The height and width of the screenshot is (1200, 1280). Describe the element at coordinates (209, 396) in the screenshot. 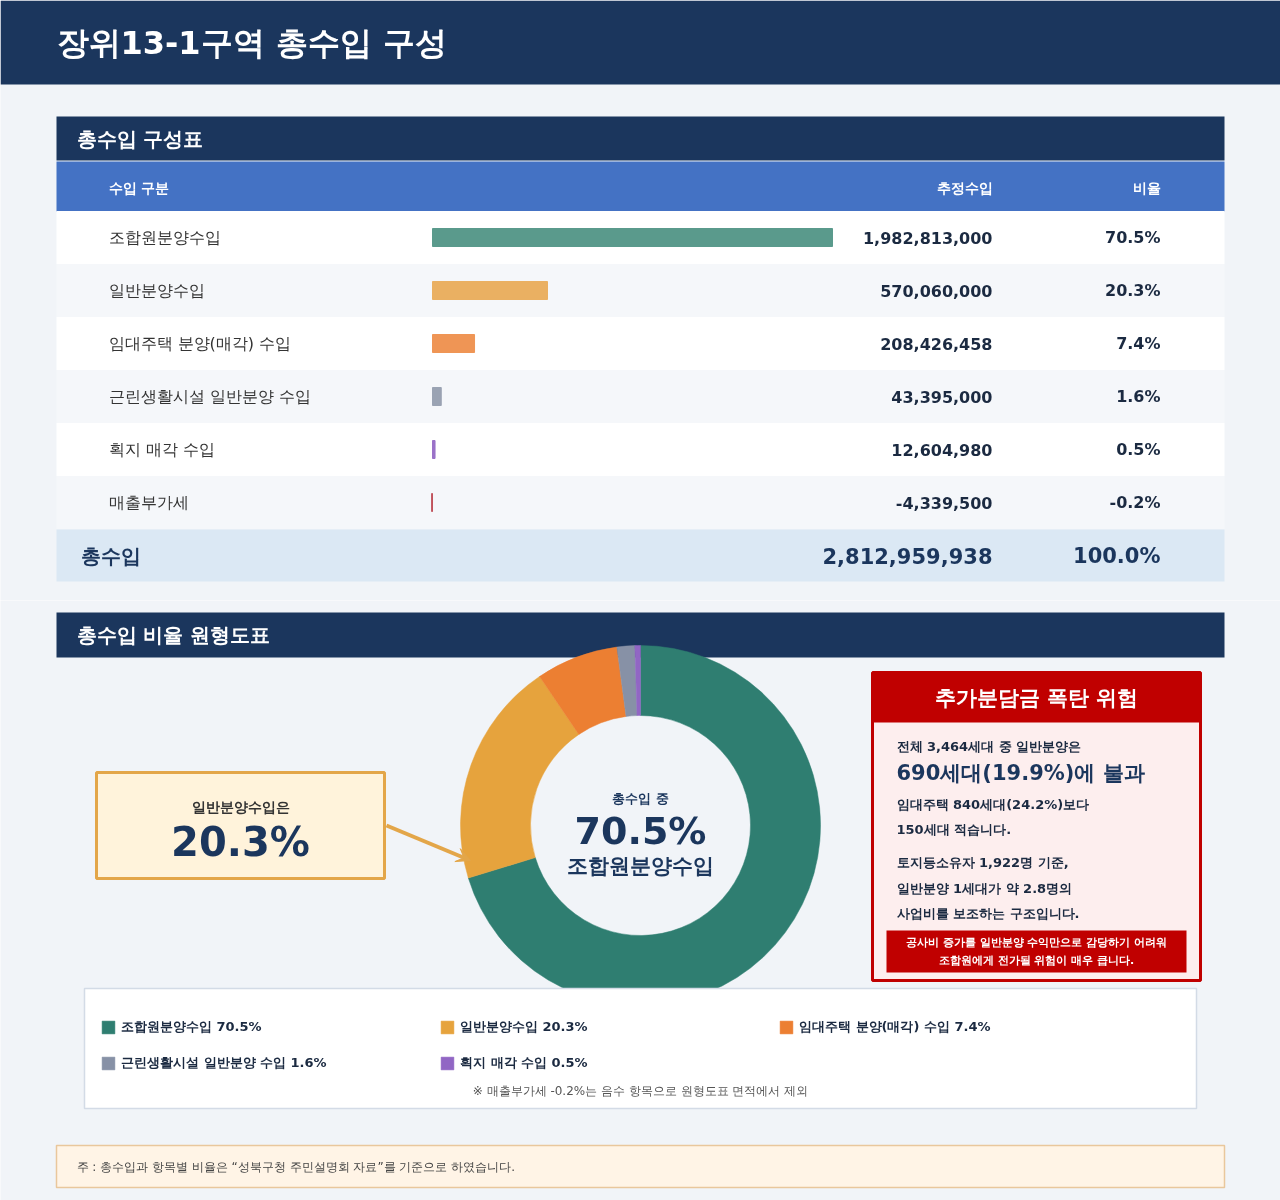

I see `y-tick-label: 근린생활시설 일반분양 수입` at that location.